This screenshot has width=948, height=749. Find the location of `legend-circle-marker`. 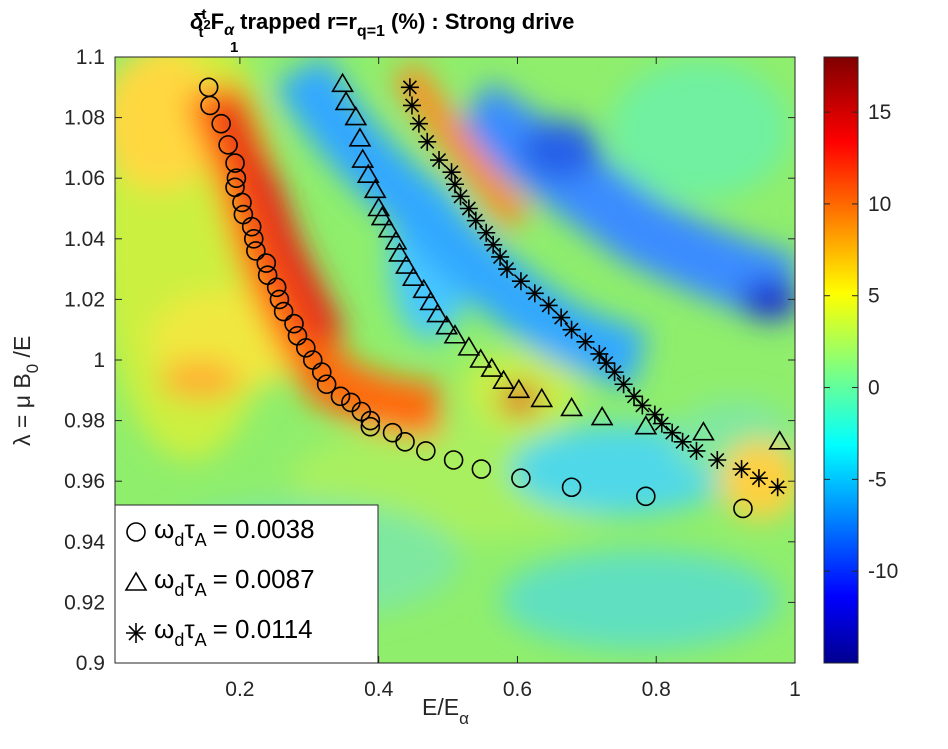

legend-circle-marker is located at coordinates (136, 532).